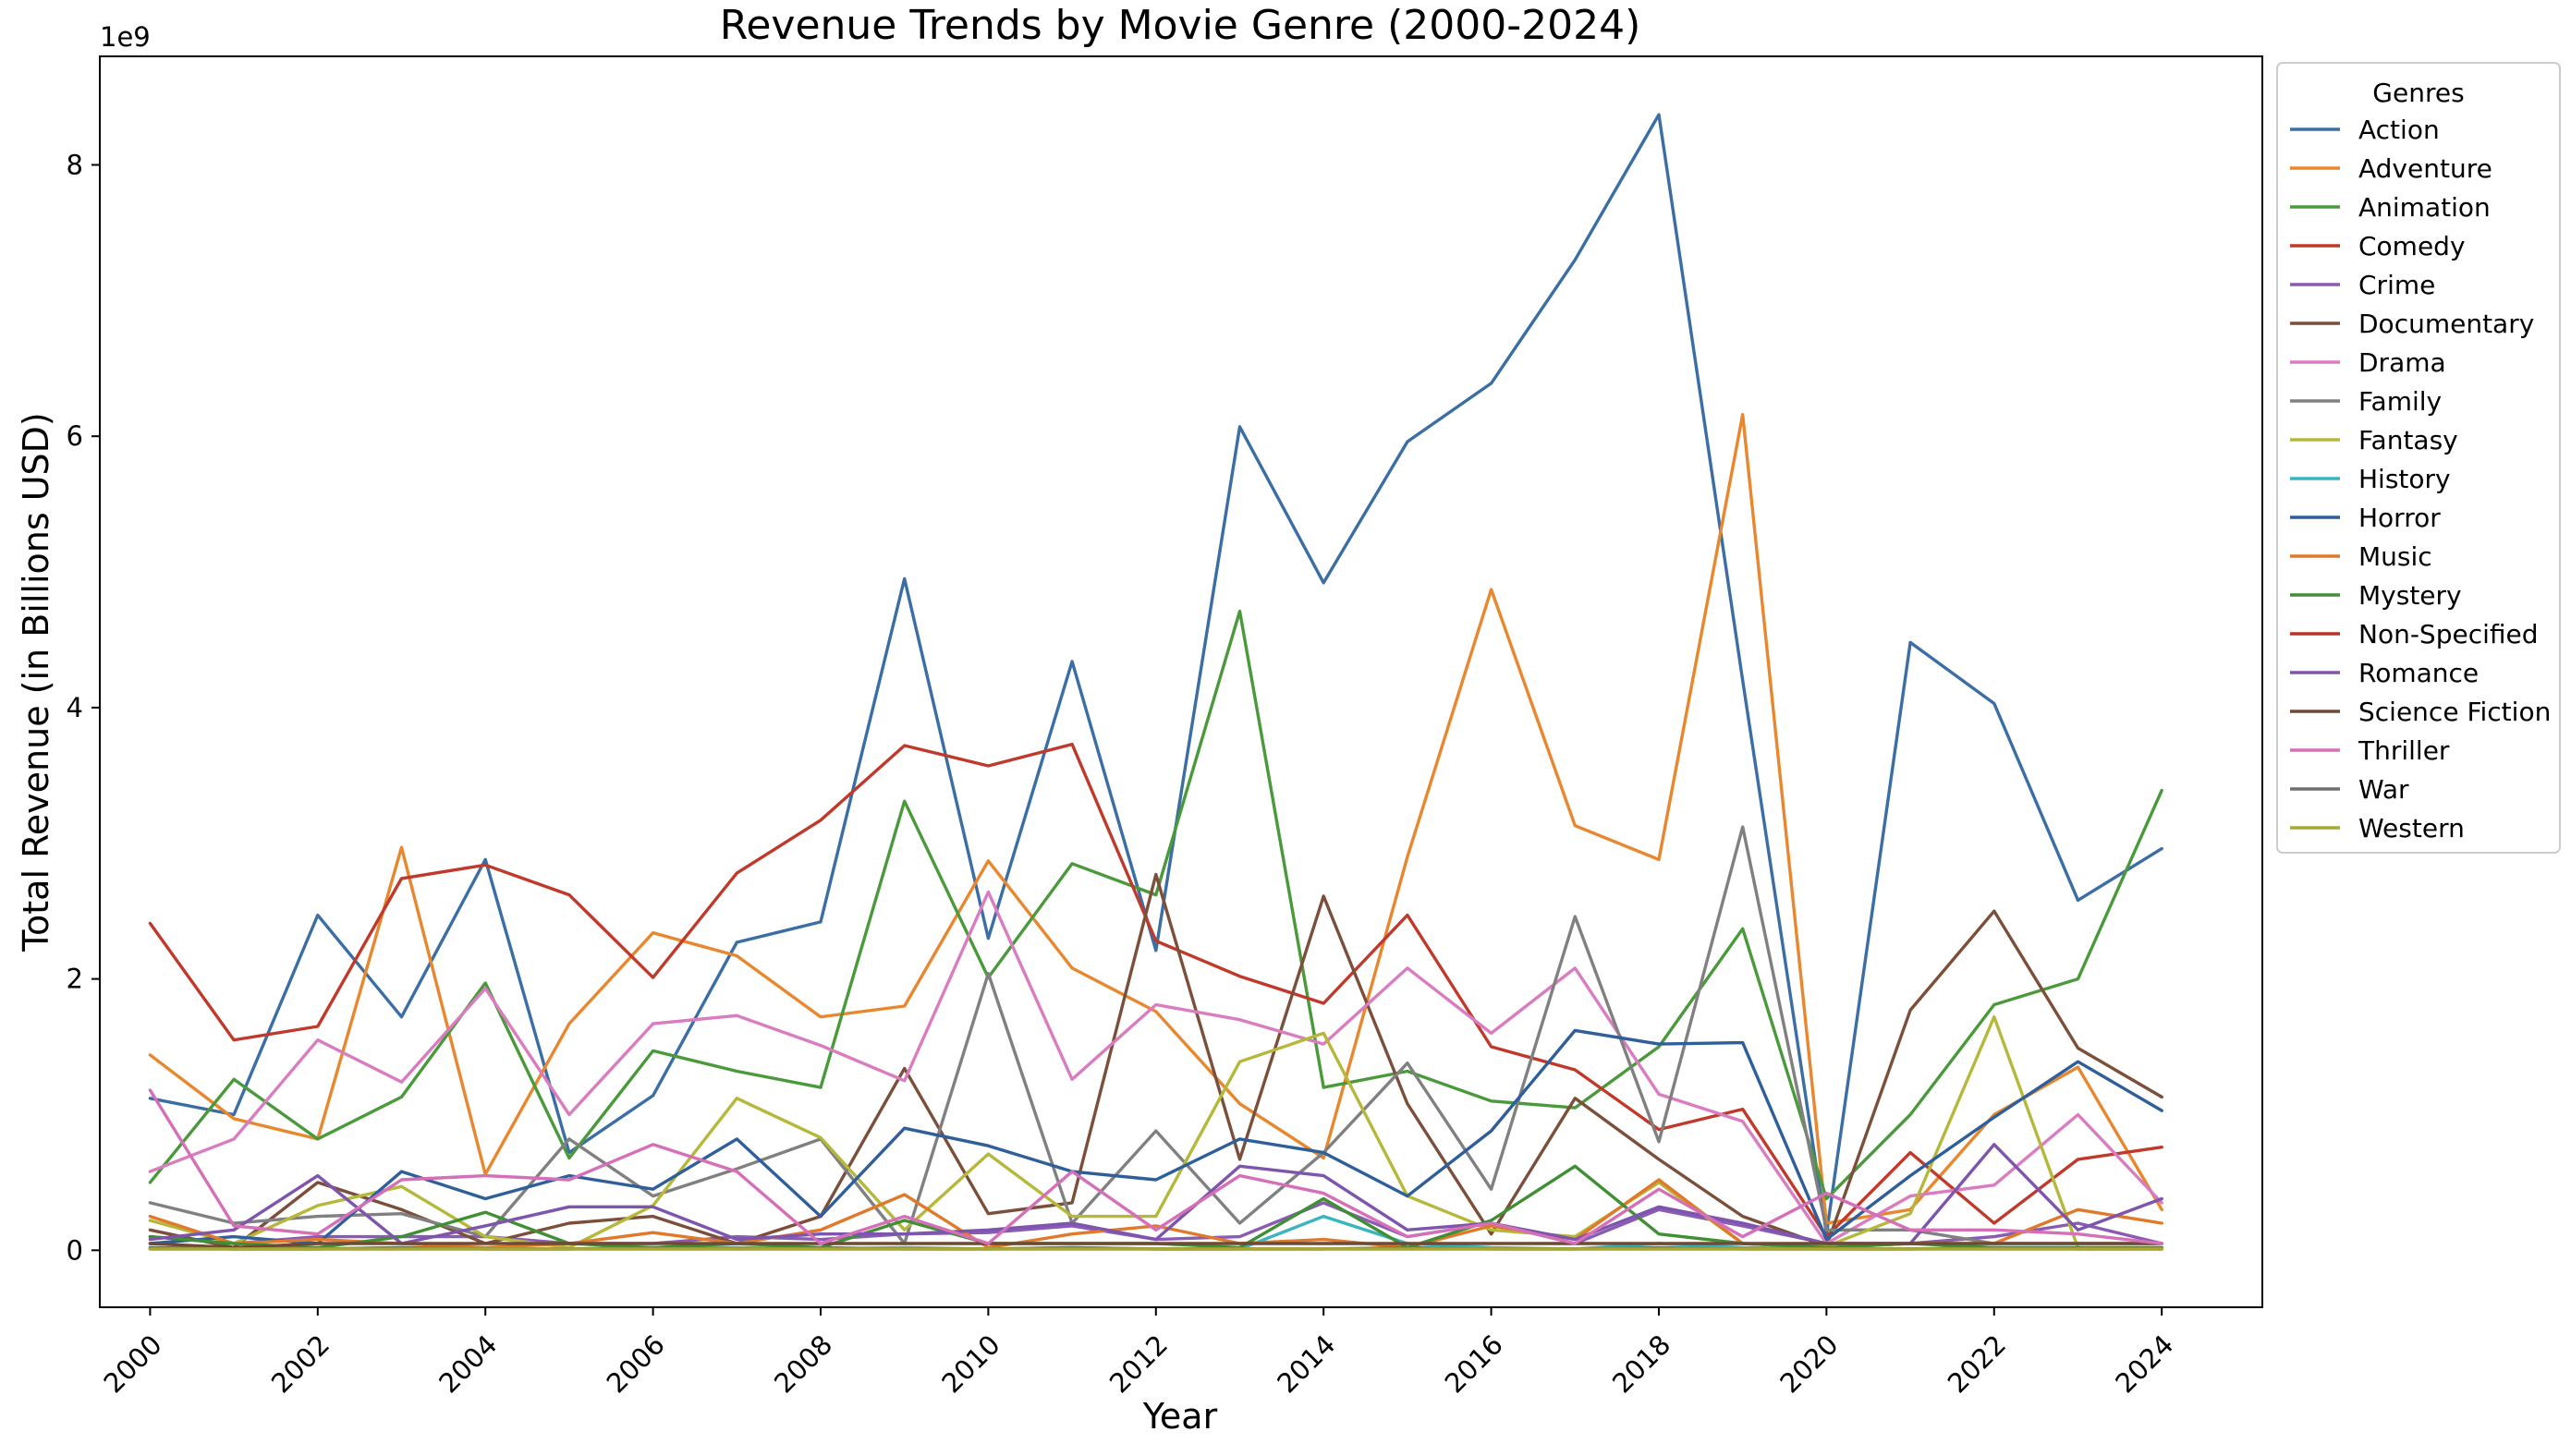  What do you see at coordinates (2400, 401) in the screenshot?
I see `legend-entry: Family` at bounding box center [2400, 401].